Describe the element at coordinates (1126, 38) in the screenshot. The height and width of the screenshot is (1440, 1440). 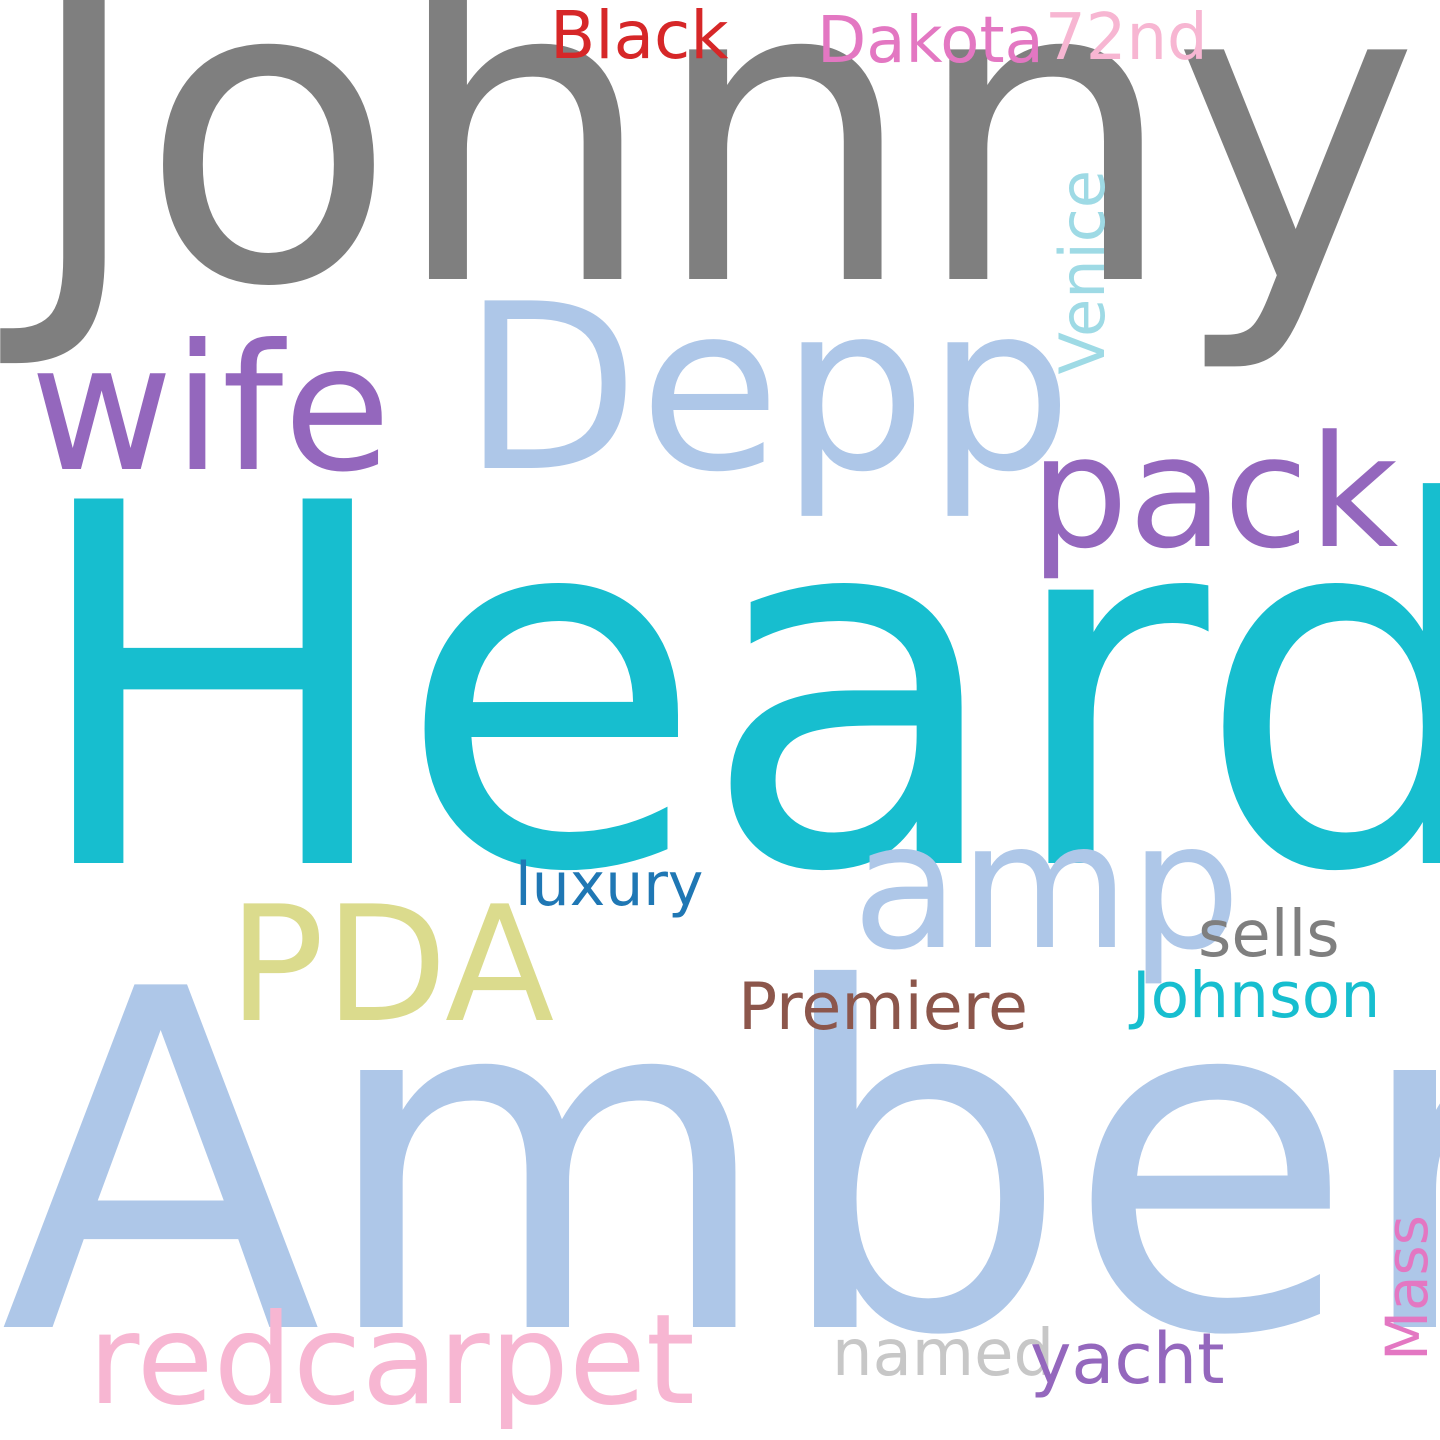
I see `word-72nd: 72nd` at that location.